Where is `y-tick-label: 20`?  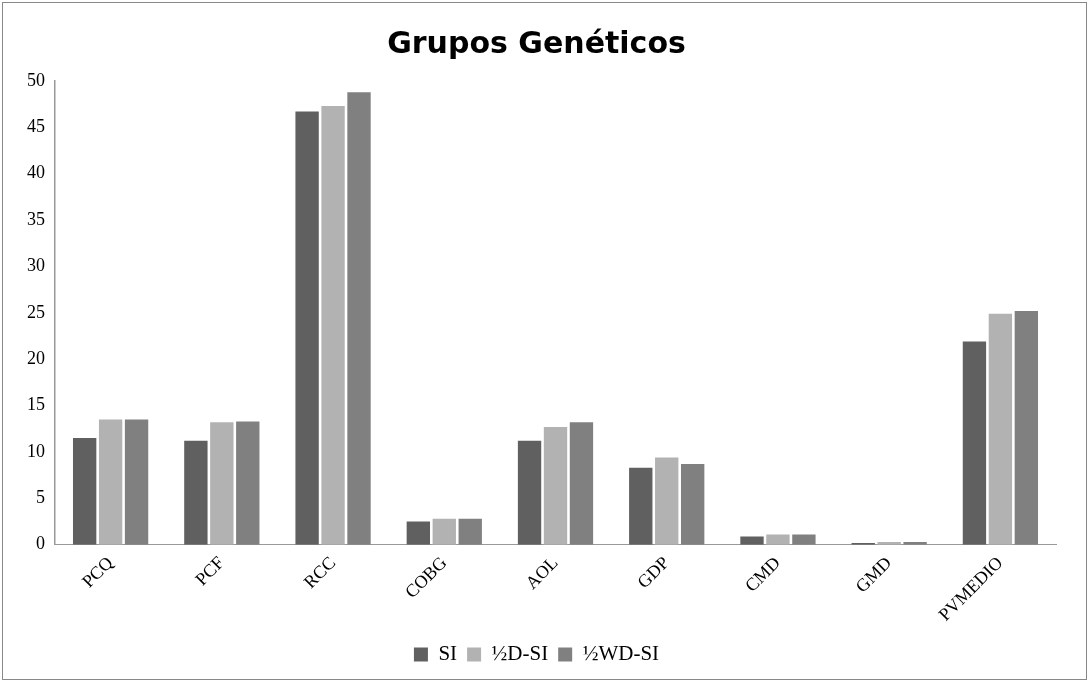 y-tick-label: 20 is located at coordinates (36, 357).